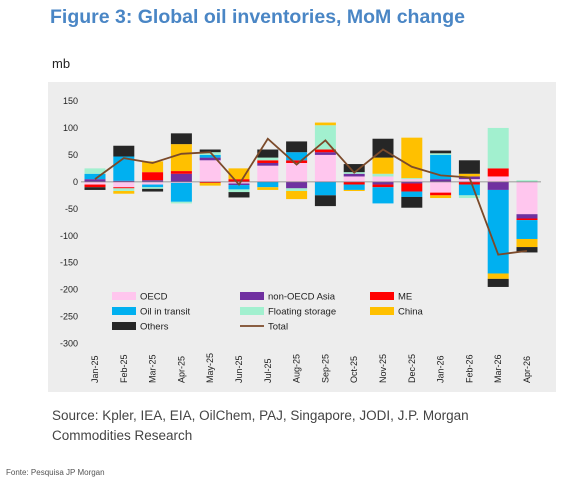 This screenshot has height=485, width=566. Describe the element at coordinates (181, 369) in the screenshot. I see `x-tick-label: Apr-25` at that location.